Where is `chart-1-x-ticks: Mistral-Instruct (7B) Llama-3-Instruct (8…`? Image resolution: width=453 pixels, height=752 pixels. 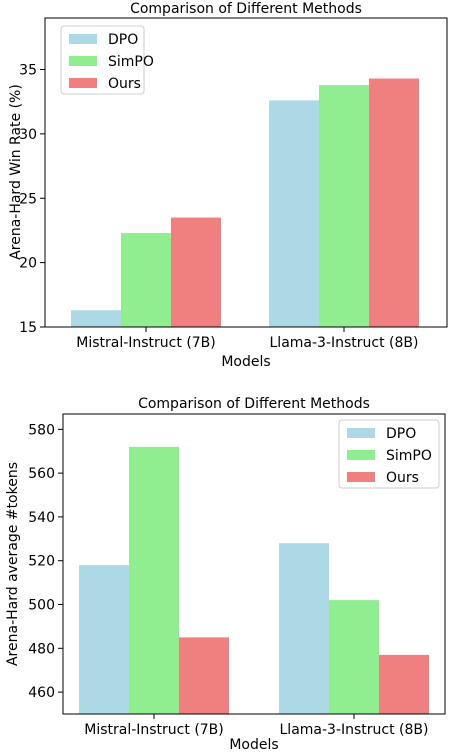
chart-1-x-ticks: Mistral-Instruct (7B) Llama-3-Instruct (8… is located at coordinates (247, 339).